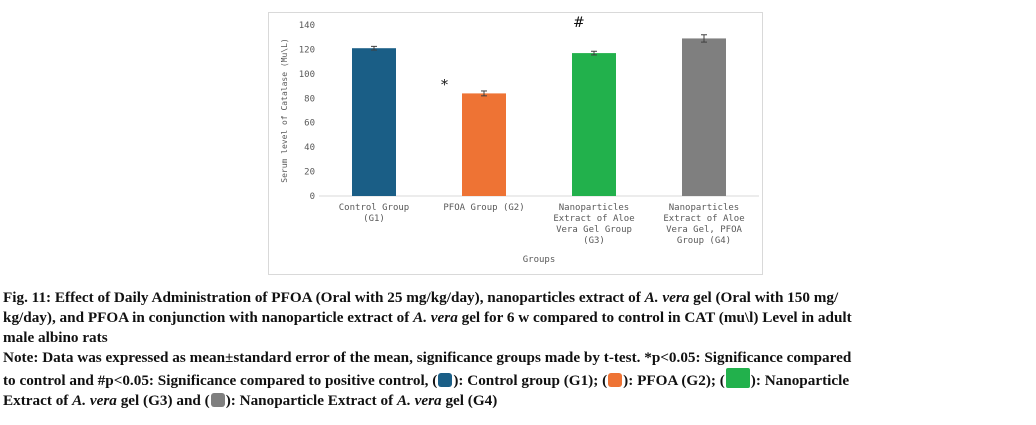 This screenshot has width=1036, height=425. I want to click on x-tick-label: Vera Gel Group, so click(594, 230).